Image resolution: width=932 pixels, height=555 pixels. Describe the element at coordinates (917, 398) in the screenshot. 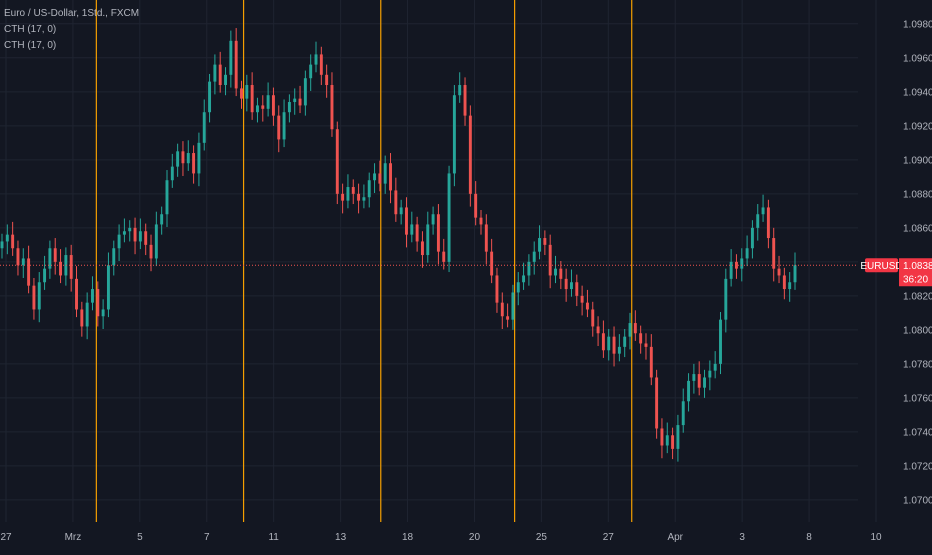

I see `price-tick-label: 1.07600` at that location.